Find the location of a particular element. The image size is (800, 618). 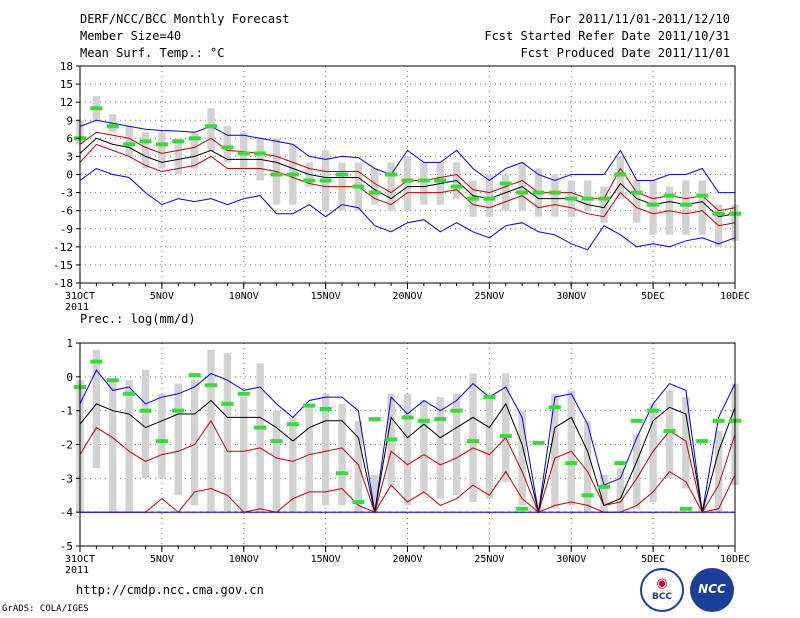

precip-ytick-label: -4 is located at coordinates (67, 512).